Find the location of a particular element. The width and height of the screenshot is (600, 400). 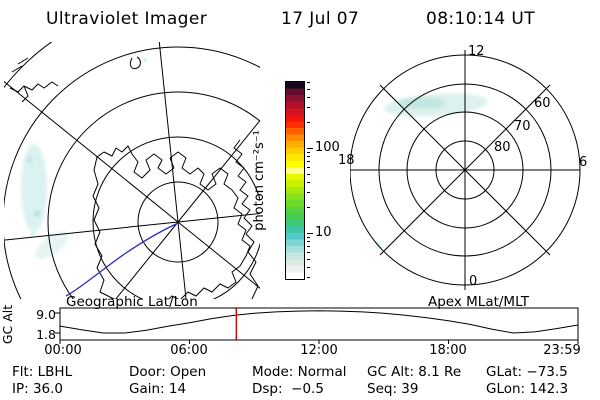

status-glon: GLon: 142.3 is located at coordinates (527, 389).